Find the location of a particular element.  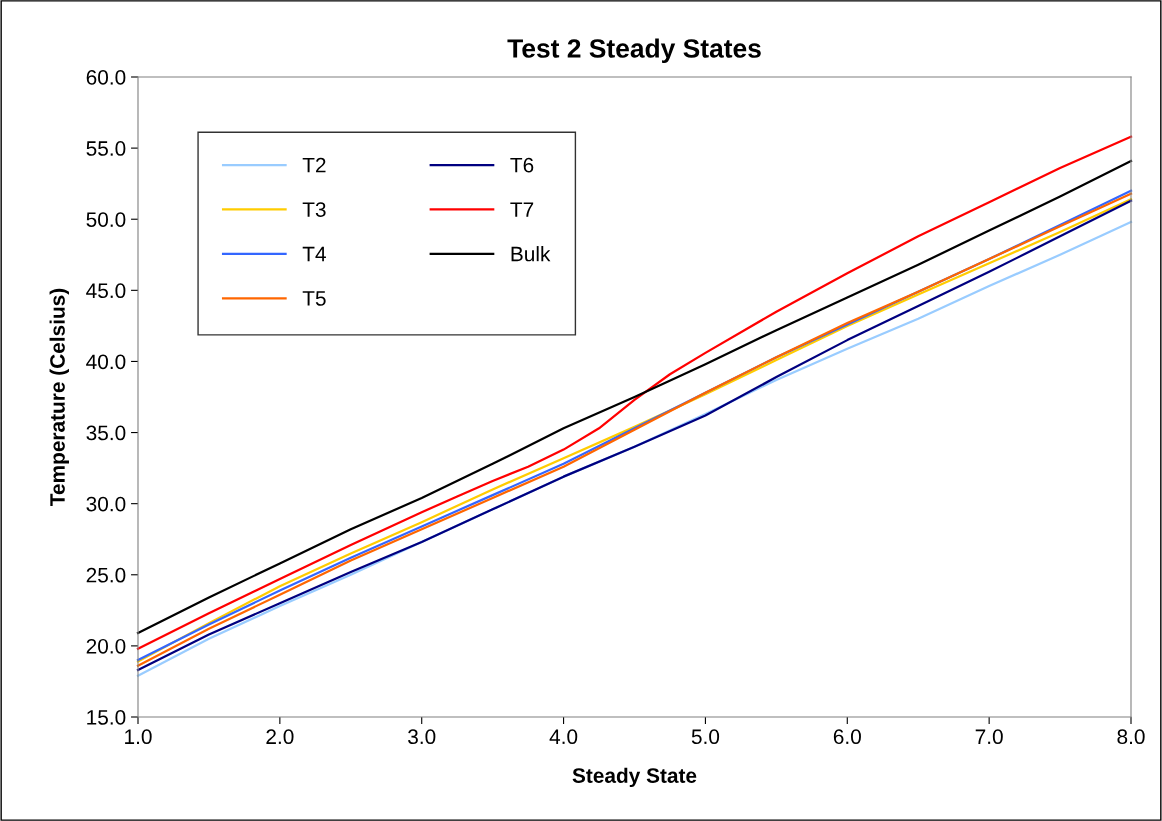

y-tick-label: 60.0 is located at coordinates (106, 77).